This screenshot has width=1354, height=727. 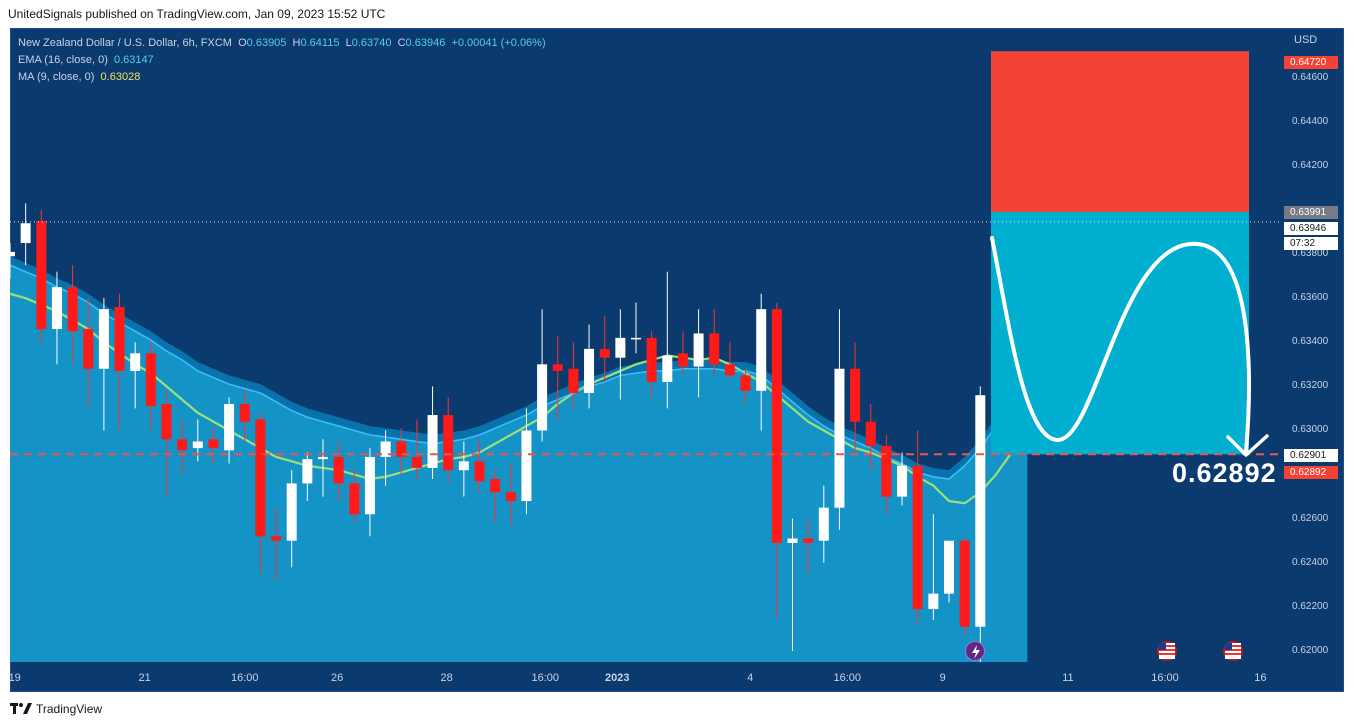 I want to click on target-annotation: 0.62892, so click(x=1224, y=473).